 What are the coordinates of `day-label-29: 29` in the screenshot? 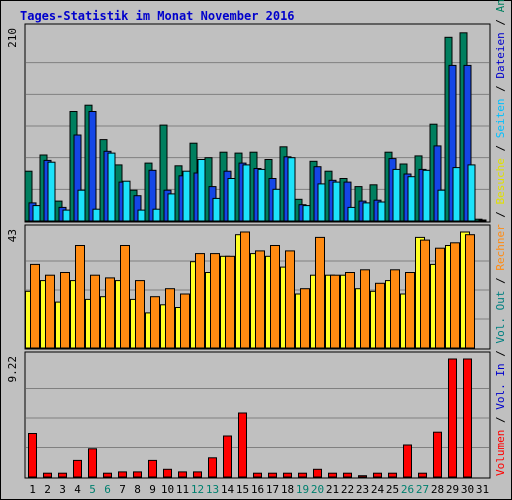 It's located at (452, 489).